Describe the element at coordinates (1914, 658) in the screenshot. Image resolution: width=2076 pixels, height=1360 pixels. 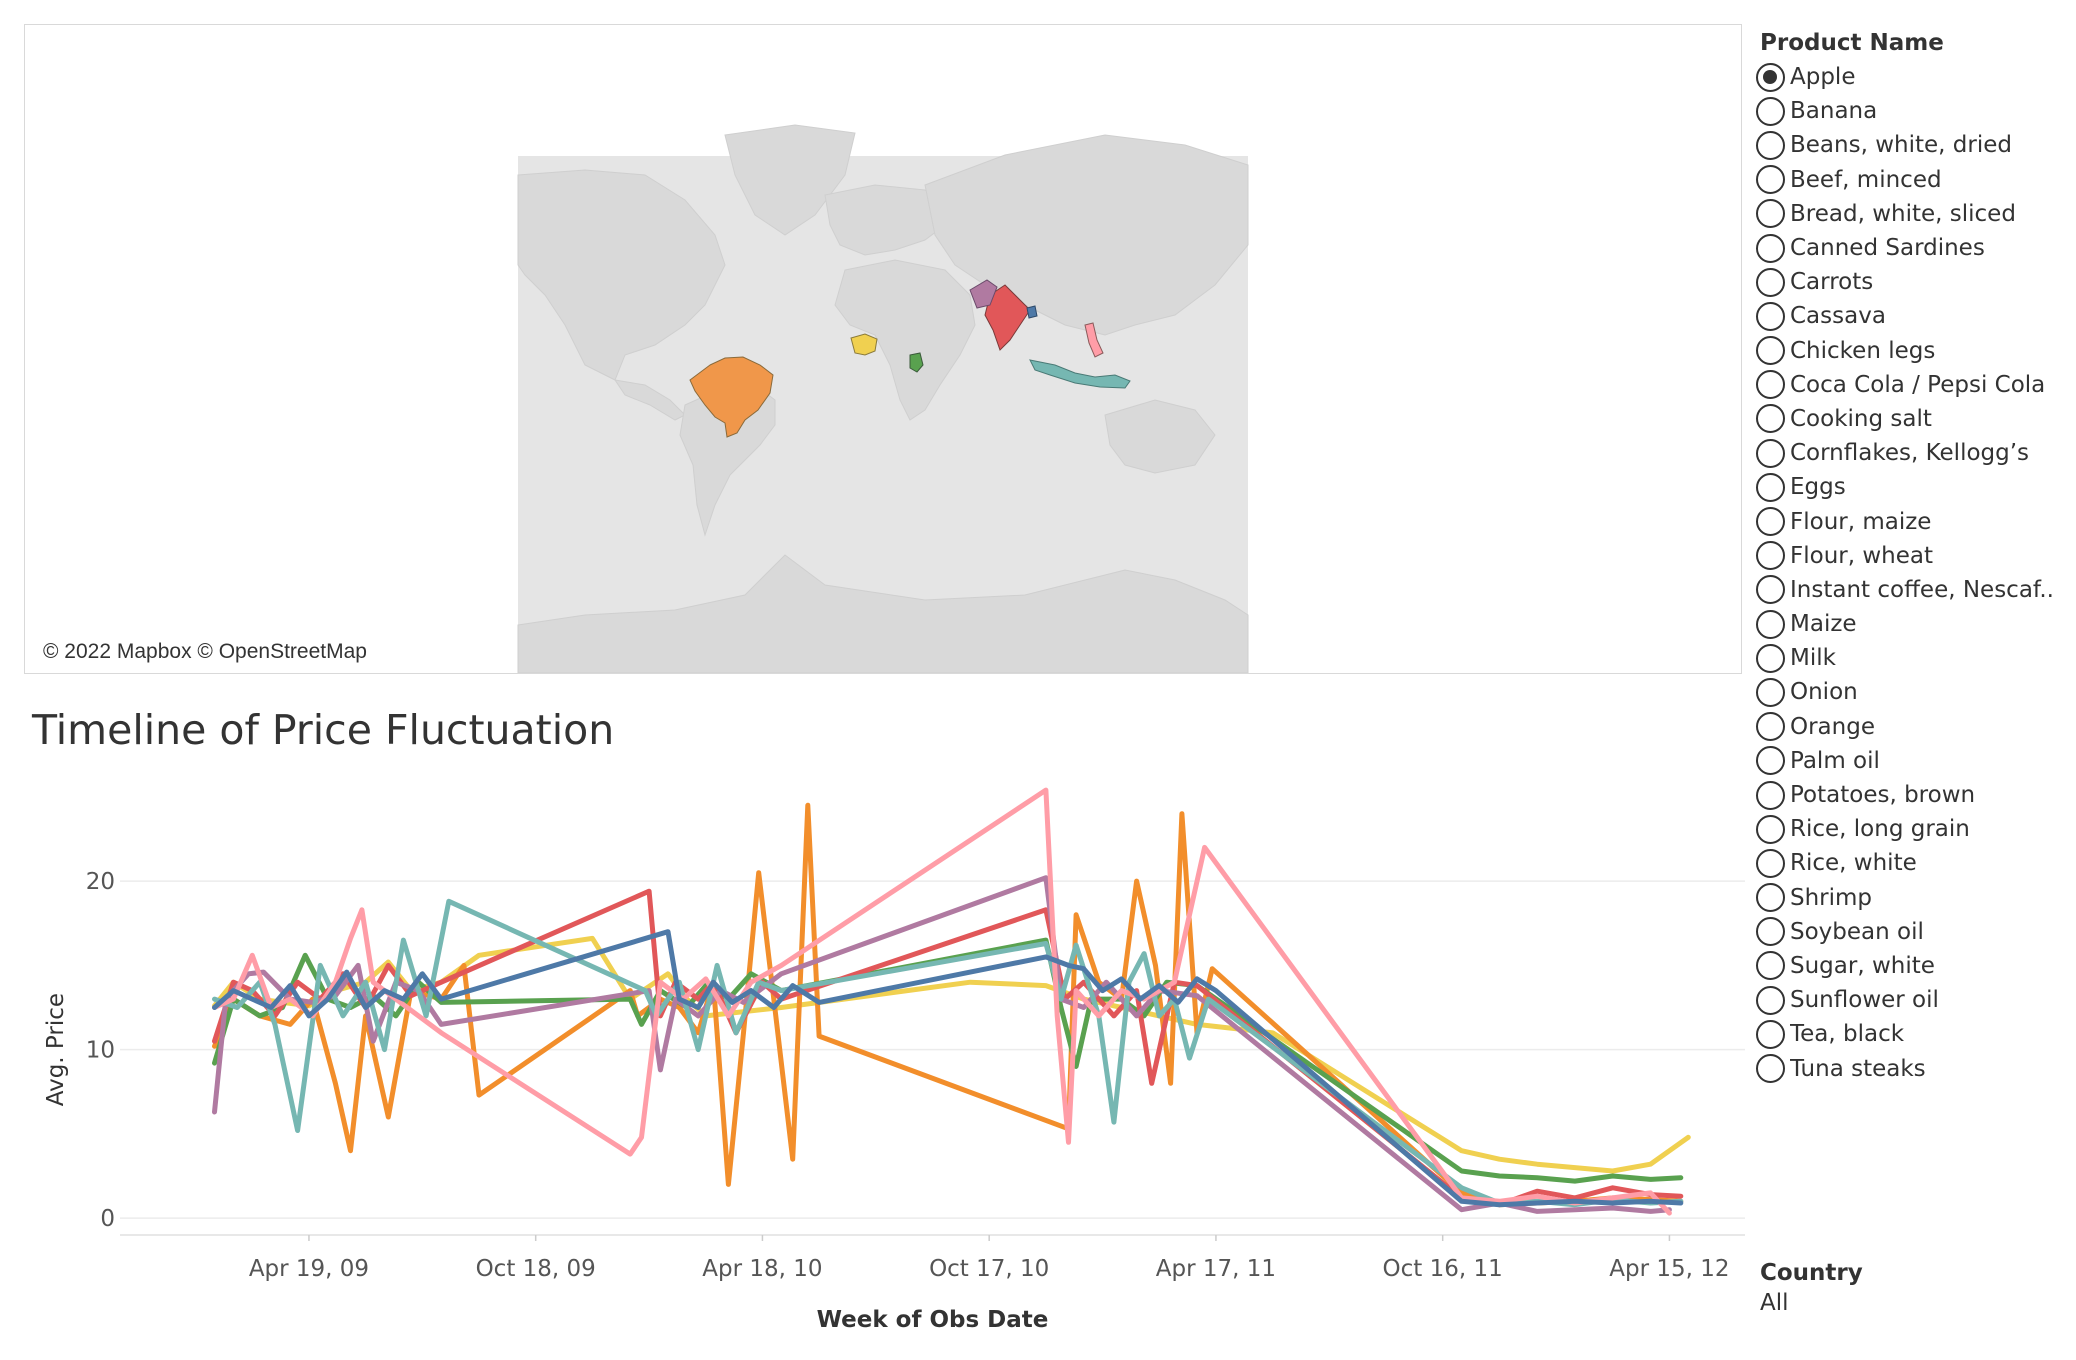
I see `product-option: Milk` at that location.